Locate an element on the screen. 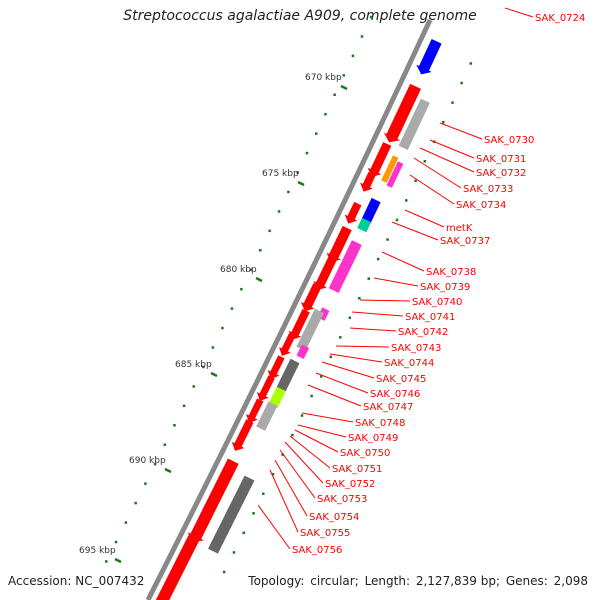 This screenshot has width=600, height=600. gene-label: SAK_0752 is located at coordinates (350, 484).